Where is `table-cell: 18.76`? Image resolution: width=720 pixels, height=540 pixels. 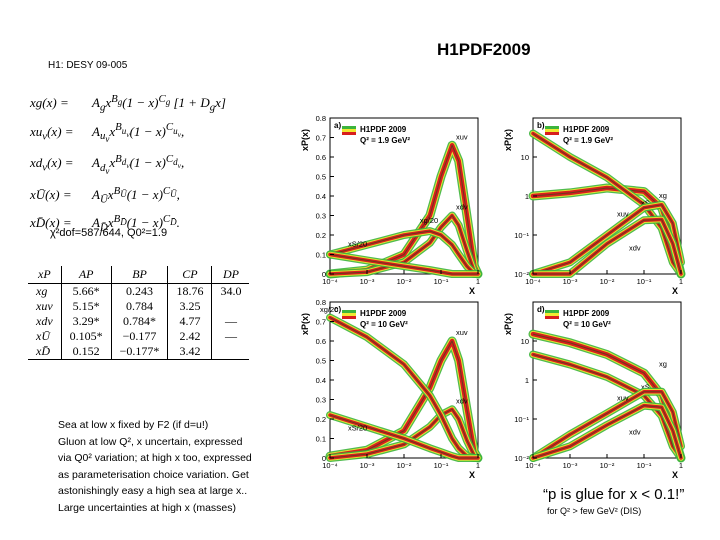
table-cell: 18.76 is located at coordinates (190, 291).